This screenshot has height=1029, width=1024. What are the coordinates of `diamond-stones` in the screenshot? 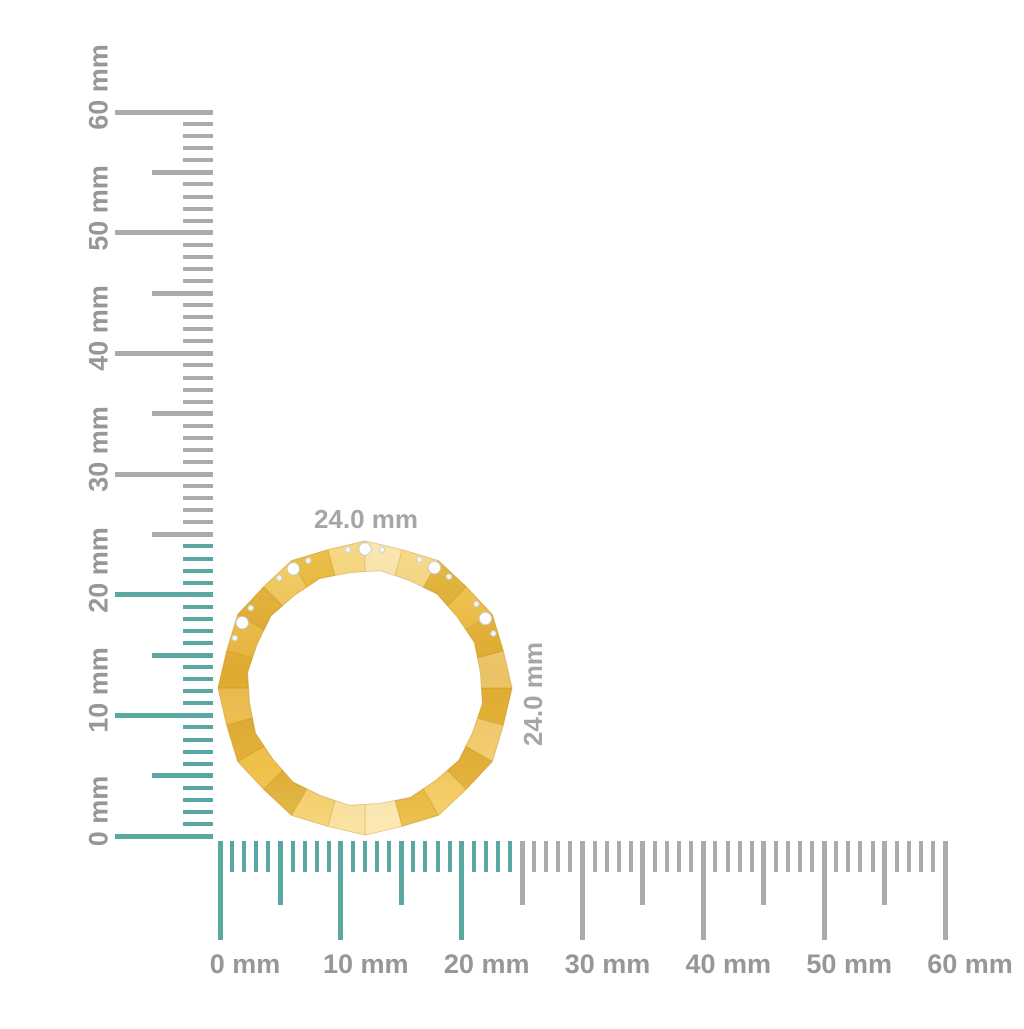 It's located at (364, 592).